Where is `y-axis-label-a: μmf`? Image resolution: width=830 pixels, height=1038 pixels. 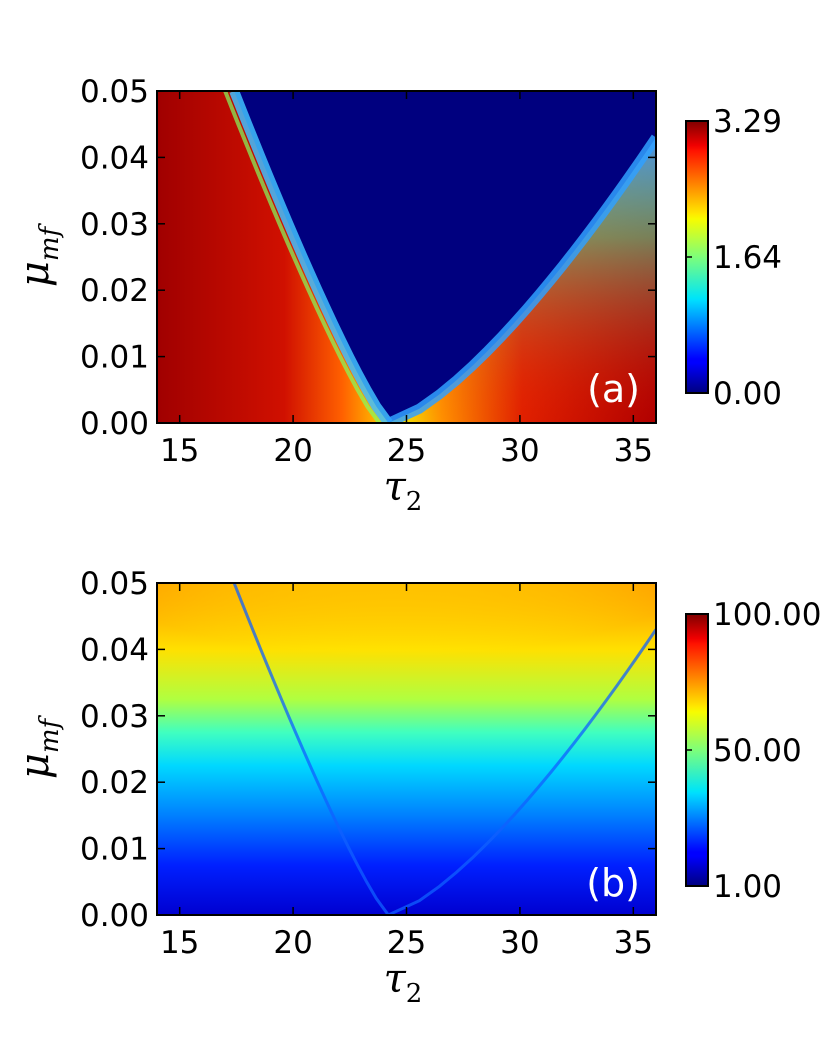 y-axis-label-a: μmf is located at coordinates (38, 254).